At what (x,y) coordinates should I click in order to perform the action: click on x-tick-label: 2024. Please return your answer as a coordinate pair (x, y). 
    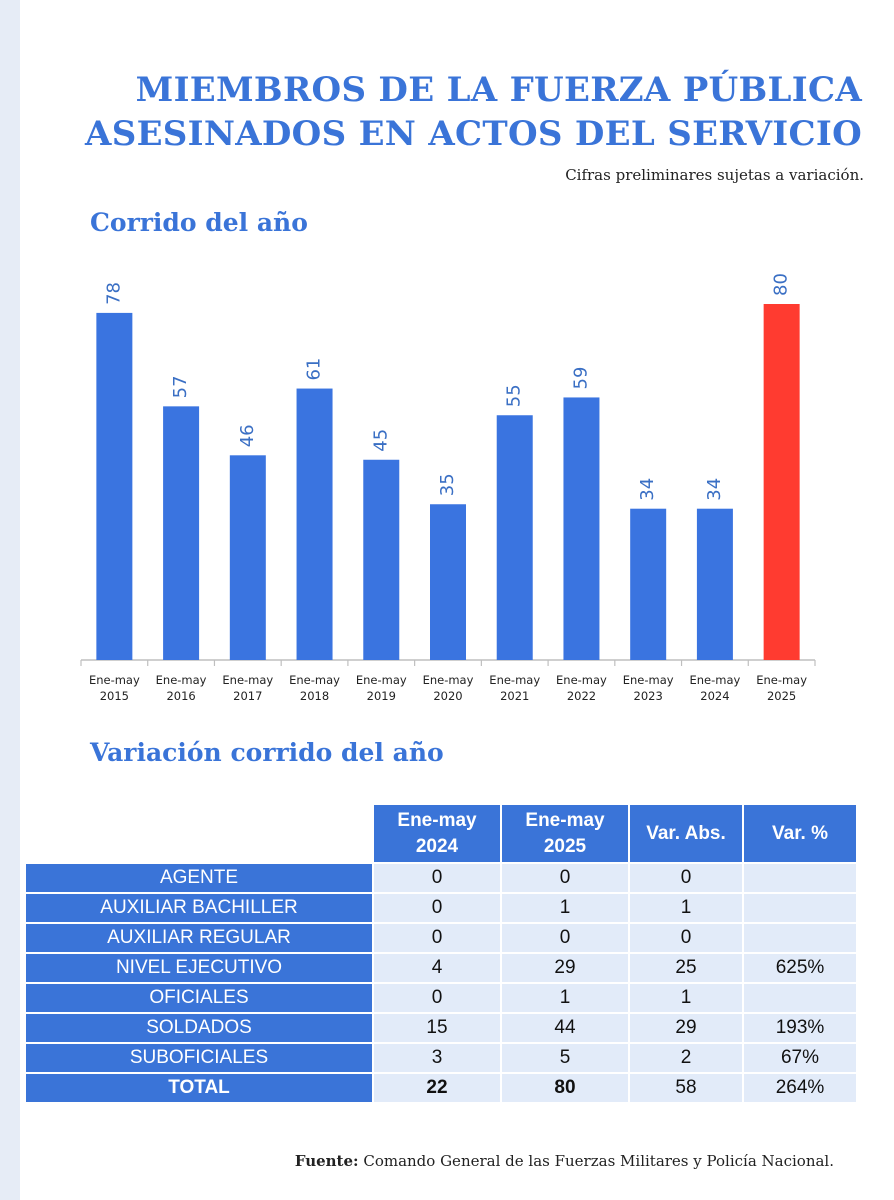
    Looking at the image, I should click on (714, 696).